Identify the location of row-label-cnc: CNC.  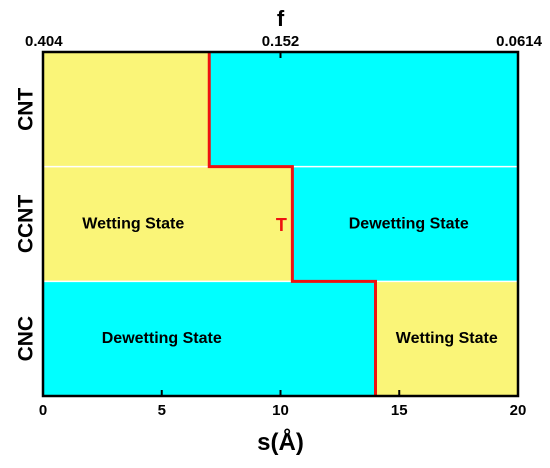
(26, 339).